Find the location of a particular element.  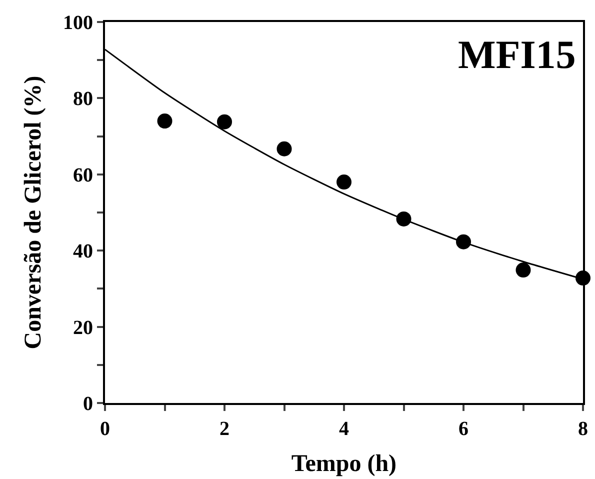

y-tick-label: 20 is located at coordinates (83, 327).